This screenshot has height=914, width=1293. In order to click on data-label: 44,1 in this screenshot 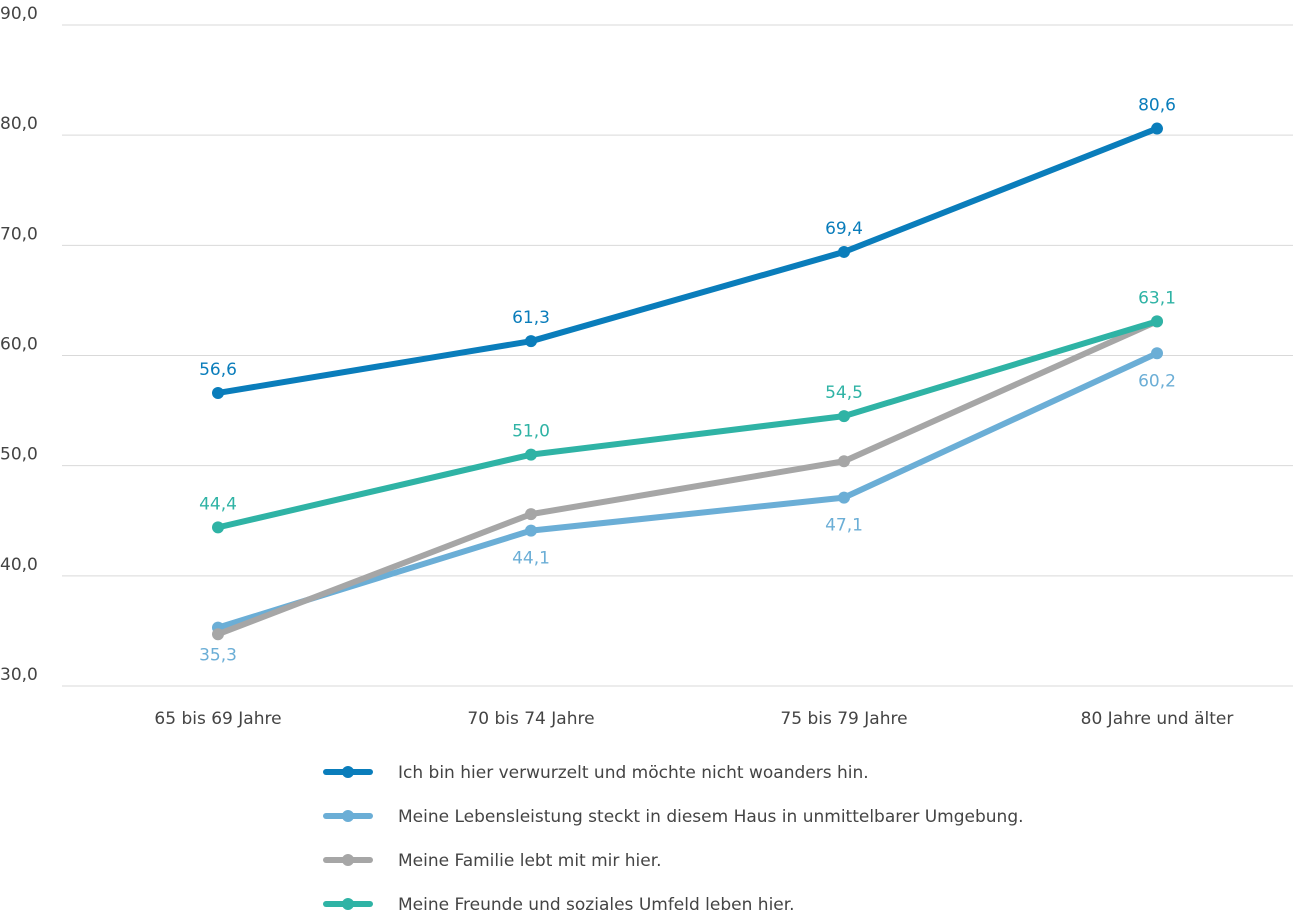, I will do `click(531, 559)`.